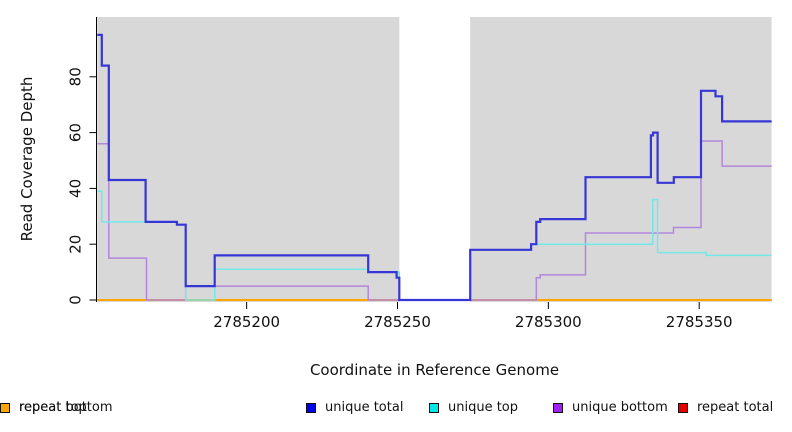 The height and width of the screenshot is (432, 792). I want to click on unique-total-swatch-icon, so click(311, 407).